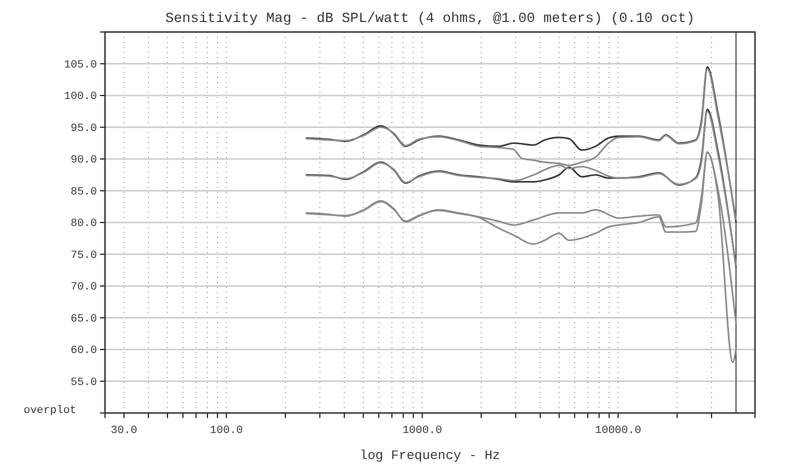 The image size is (787, 469). I want to click on x-tick-label: 1000.0, so click(422, 431).